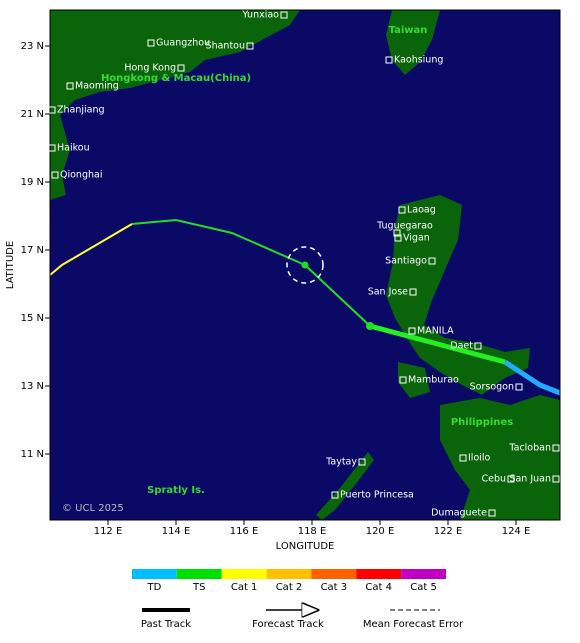  Describe the element at coordinates (406, 261) in the screenshot. I see `city-label: Santiago` at that location.